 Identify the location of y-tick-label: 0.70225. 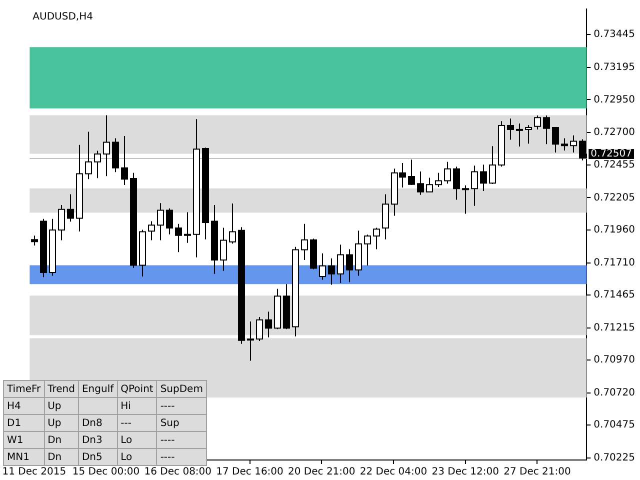
(615, 458).